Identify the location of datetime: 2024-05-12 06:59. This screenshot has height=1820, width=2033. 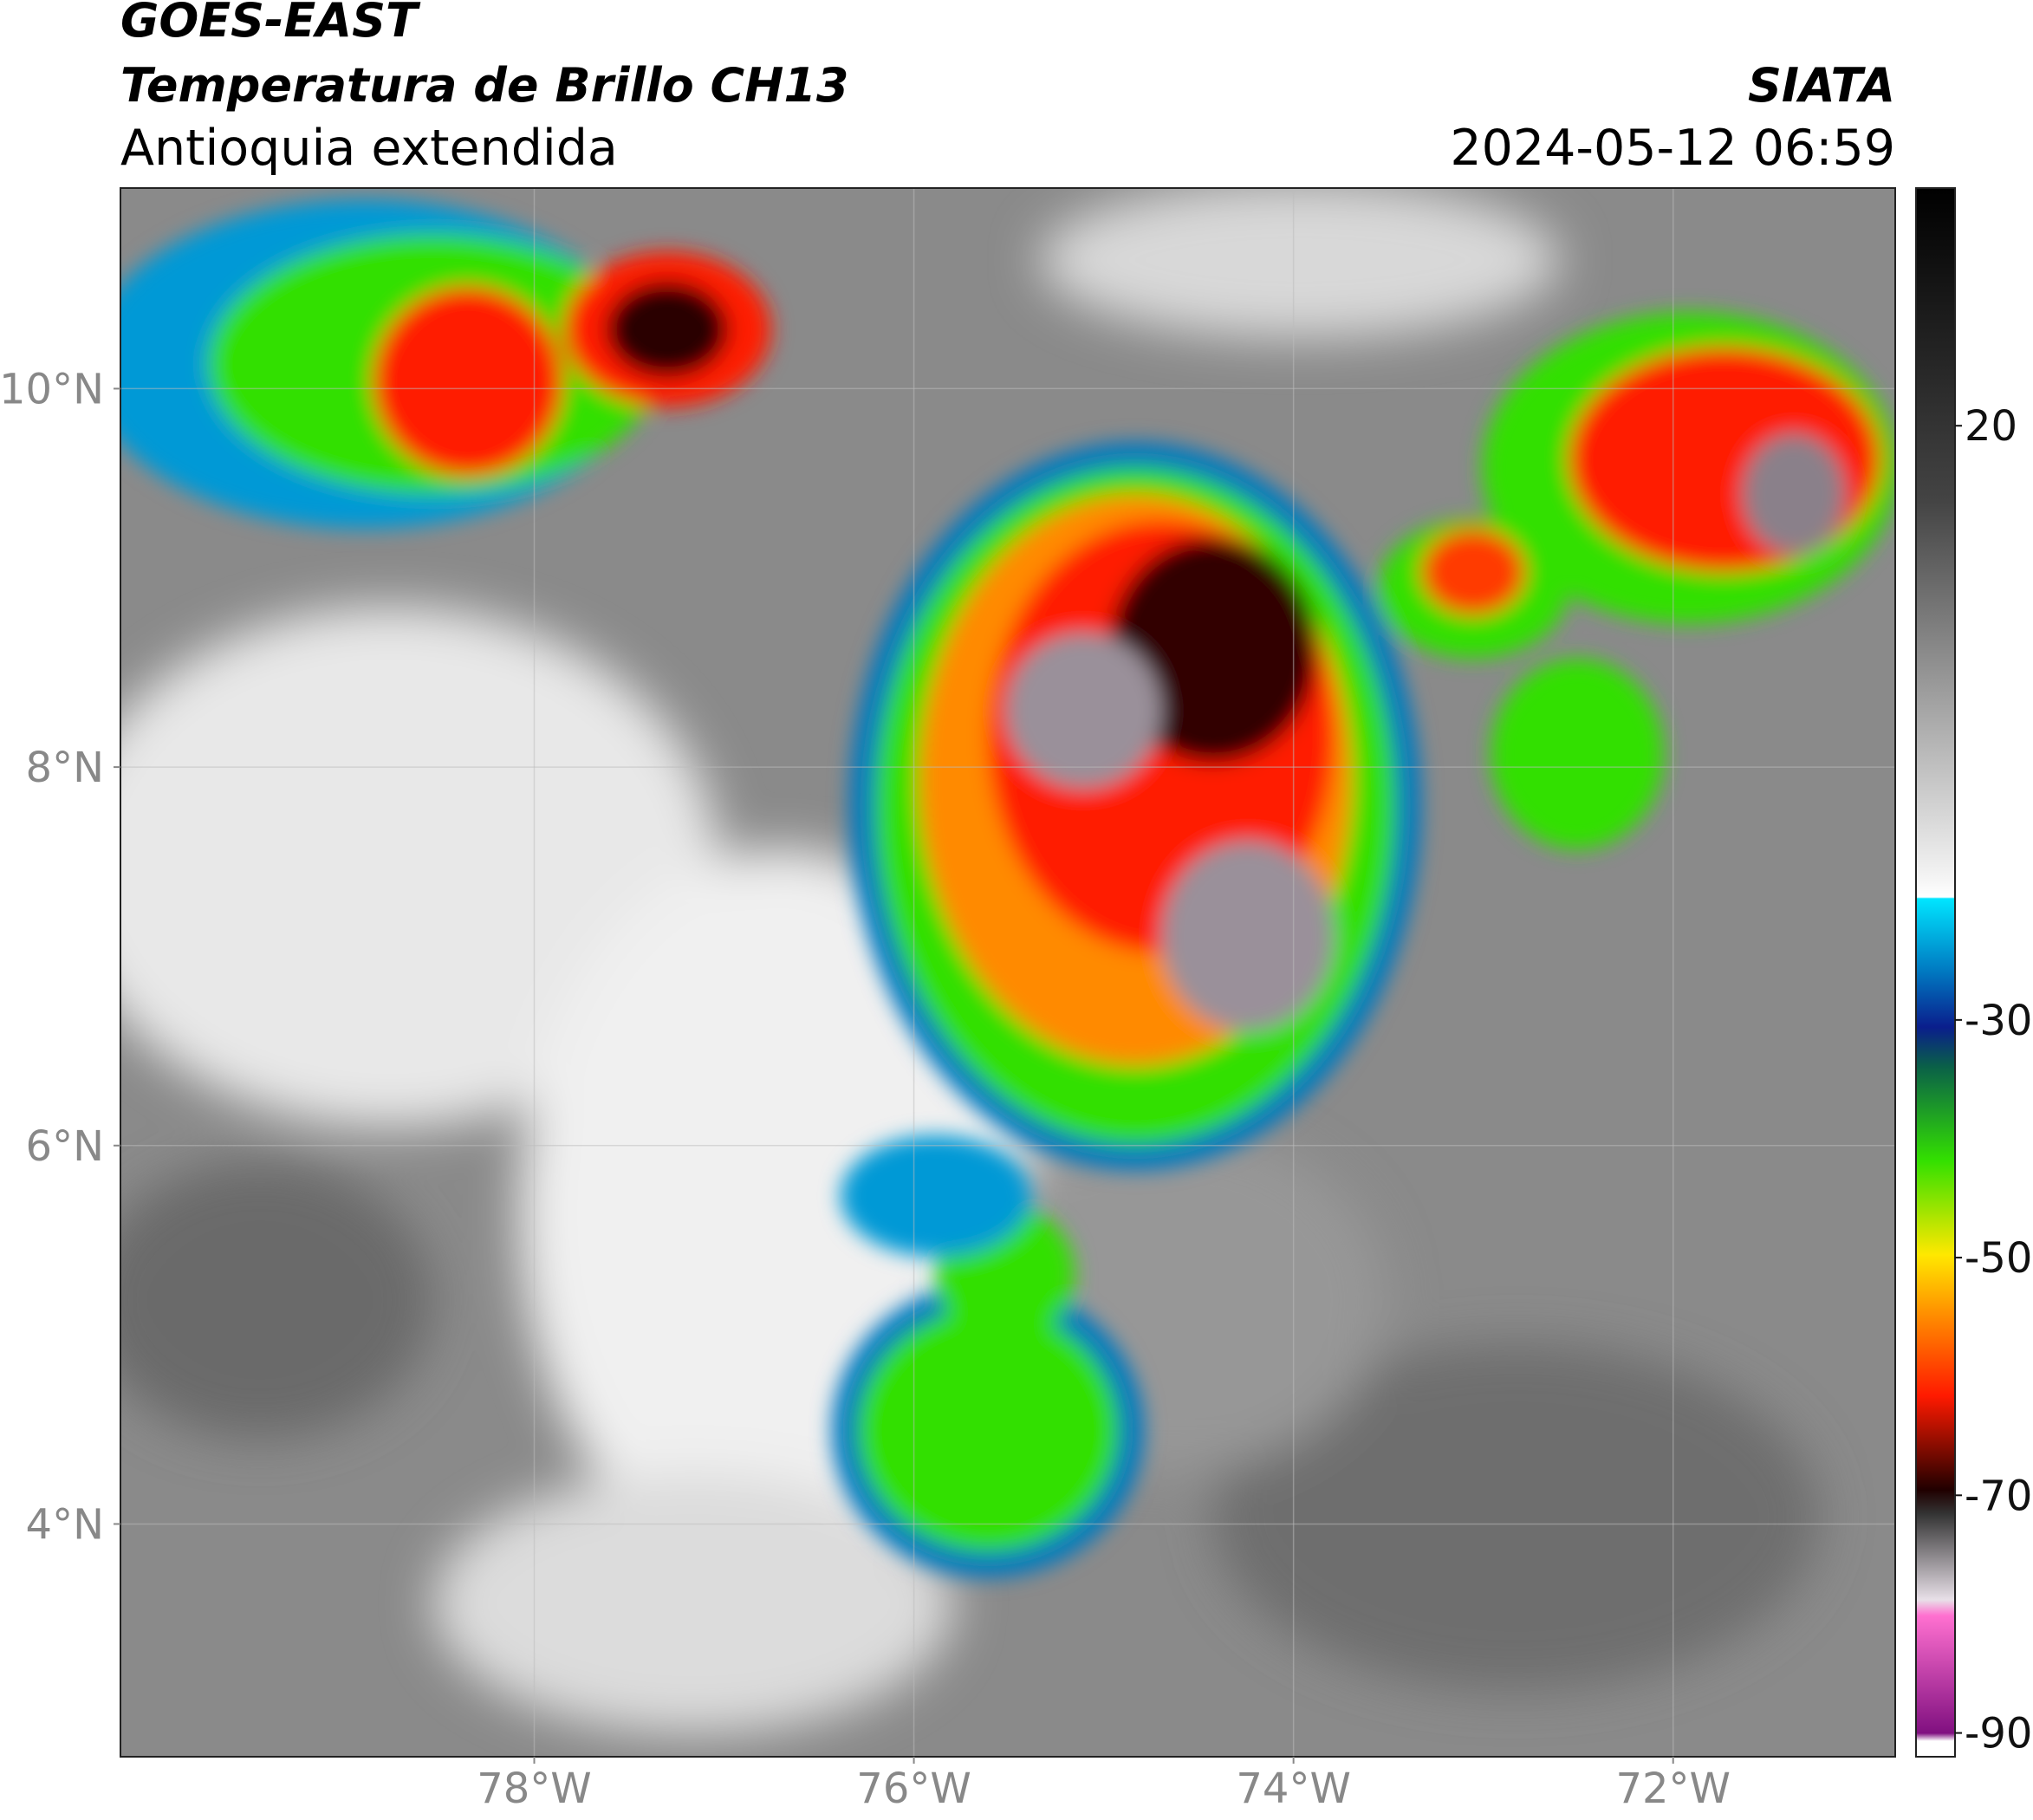
(1672, 148).